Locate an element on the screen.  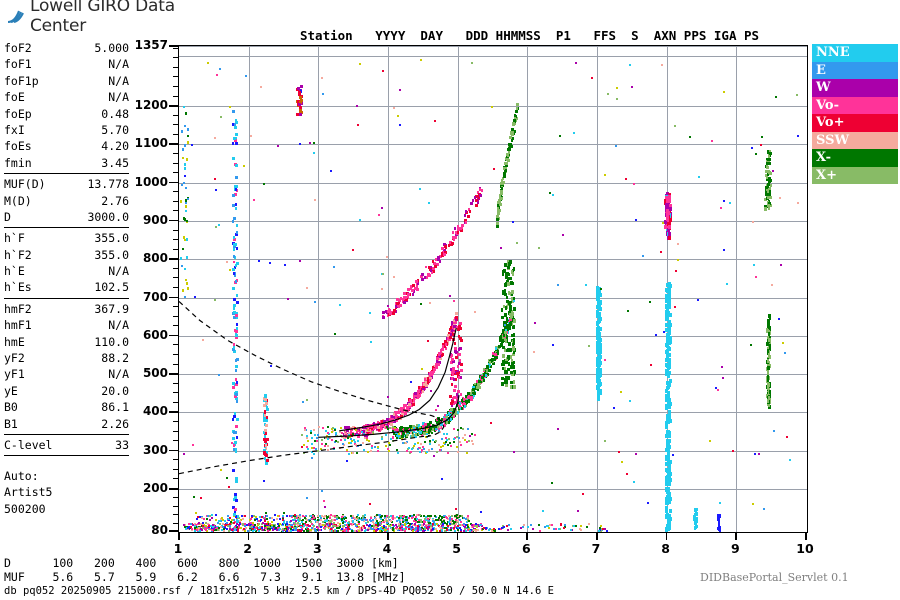
param-row: foF2 5.000 is located at coordinates (66, 48).